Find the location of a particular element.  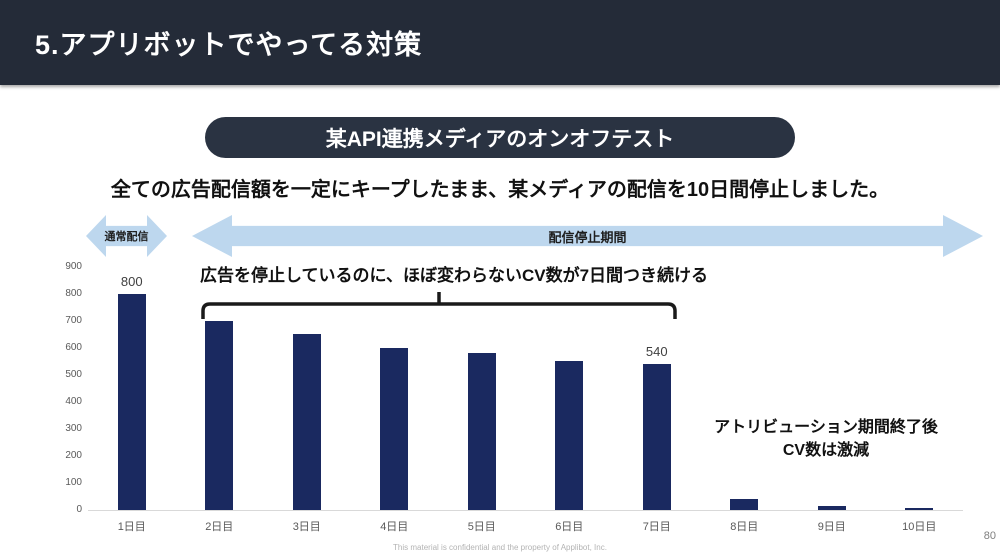

bar-group: 540 7日目 is located at coordinates (657, 400).